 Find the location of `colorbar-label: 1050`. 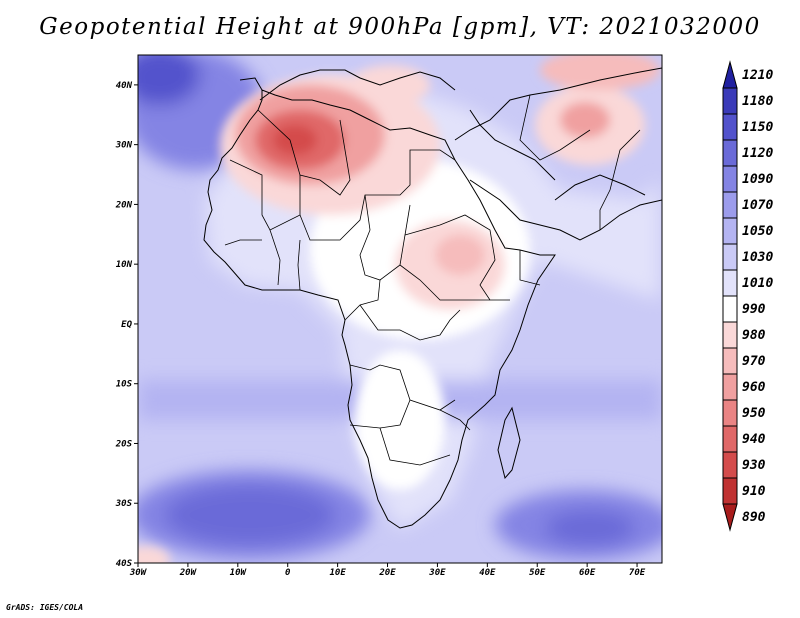

colorbar-label: 1050 is located at coordinates (757, 231).